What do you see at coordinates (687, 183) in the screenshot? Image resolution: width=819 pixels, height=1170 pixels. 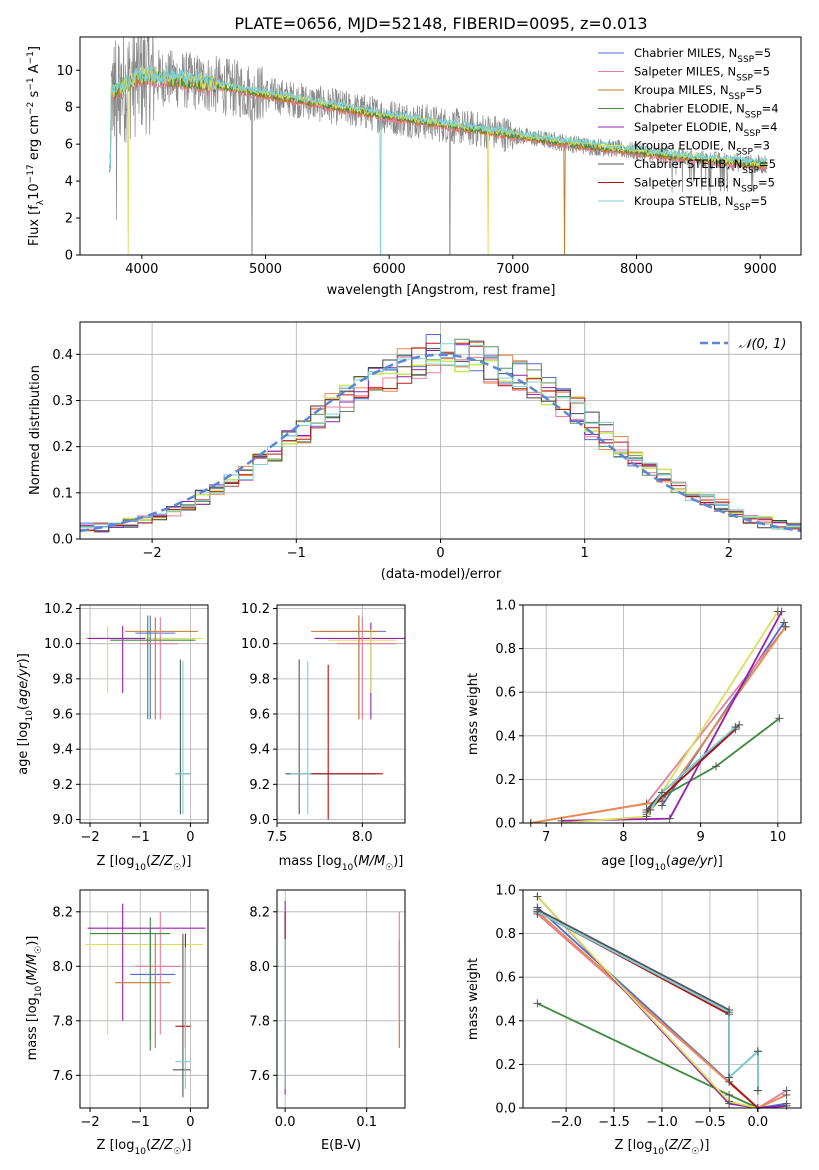 I see `label-part: Salpeter STELIB, N` at bounding box center [687, 183].